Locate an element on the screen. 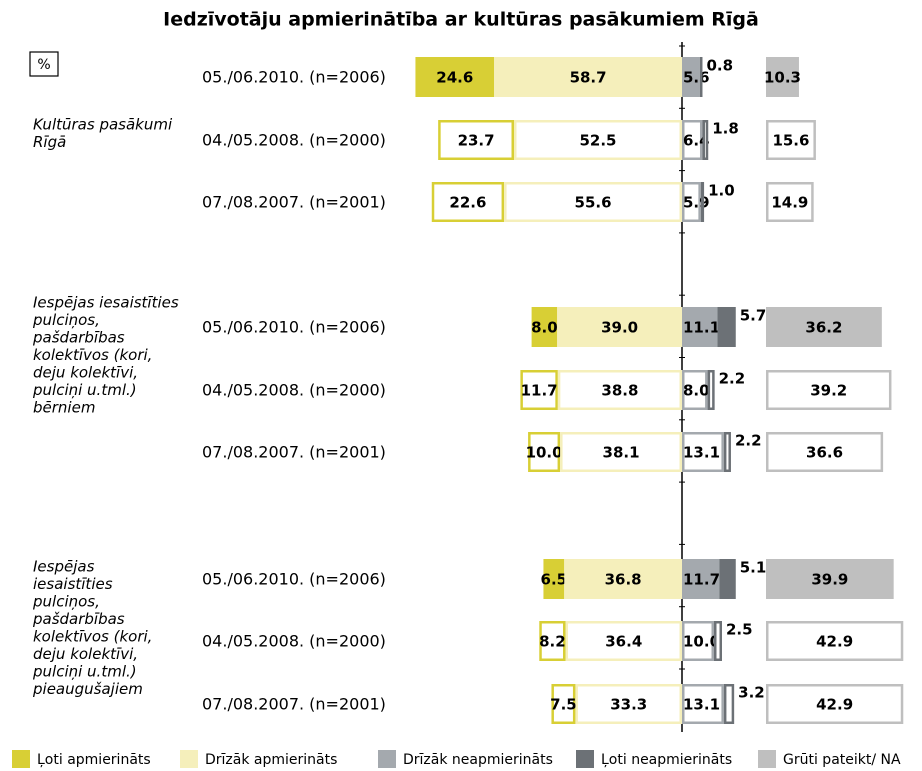  data-label: 22.6 is located at coordinates (467, 203).